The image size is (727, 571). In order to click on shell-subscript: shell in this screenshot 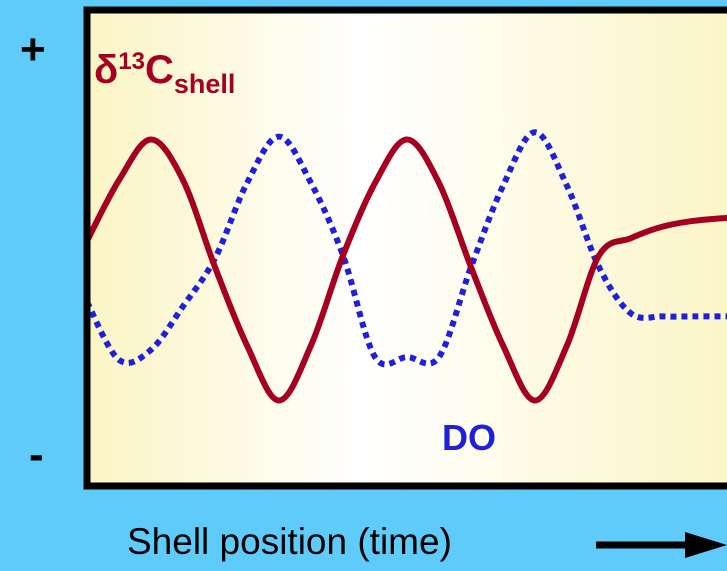, I will do `click(204, 84)`.